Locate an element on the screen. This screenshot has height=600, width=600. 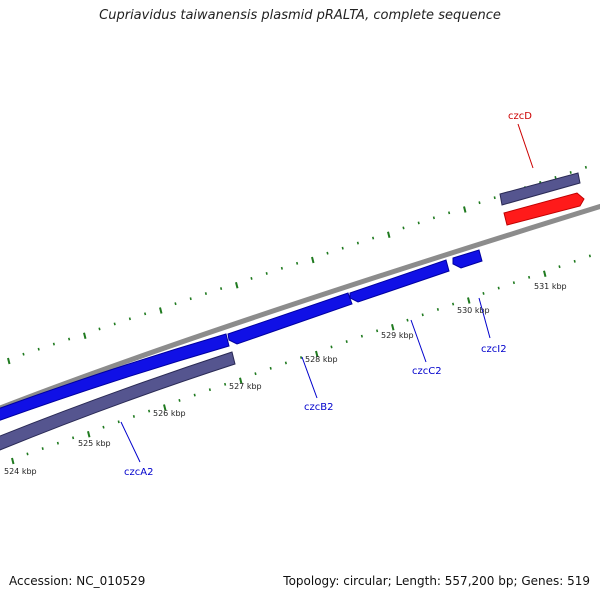
tick-label: 524 kbp is located at coordinates (20, 471).